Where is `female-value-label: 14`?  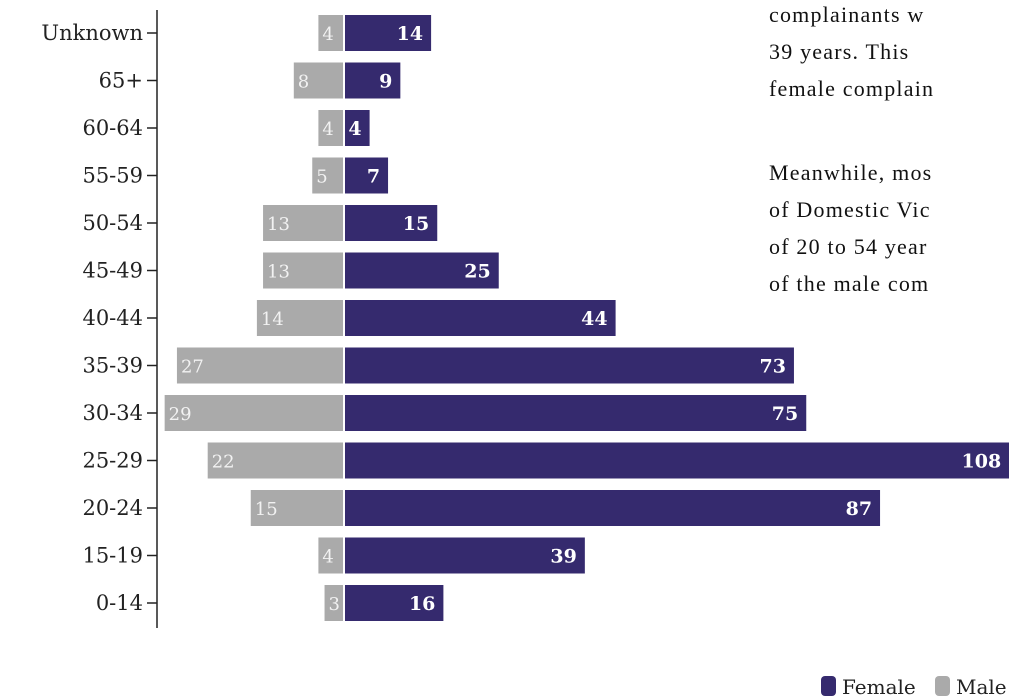 female-value-label: 14 is located at coordinates (410, 34).